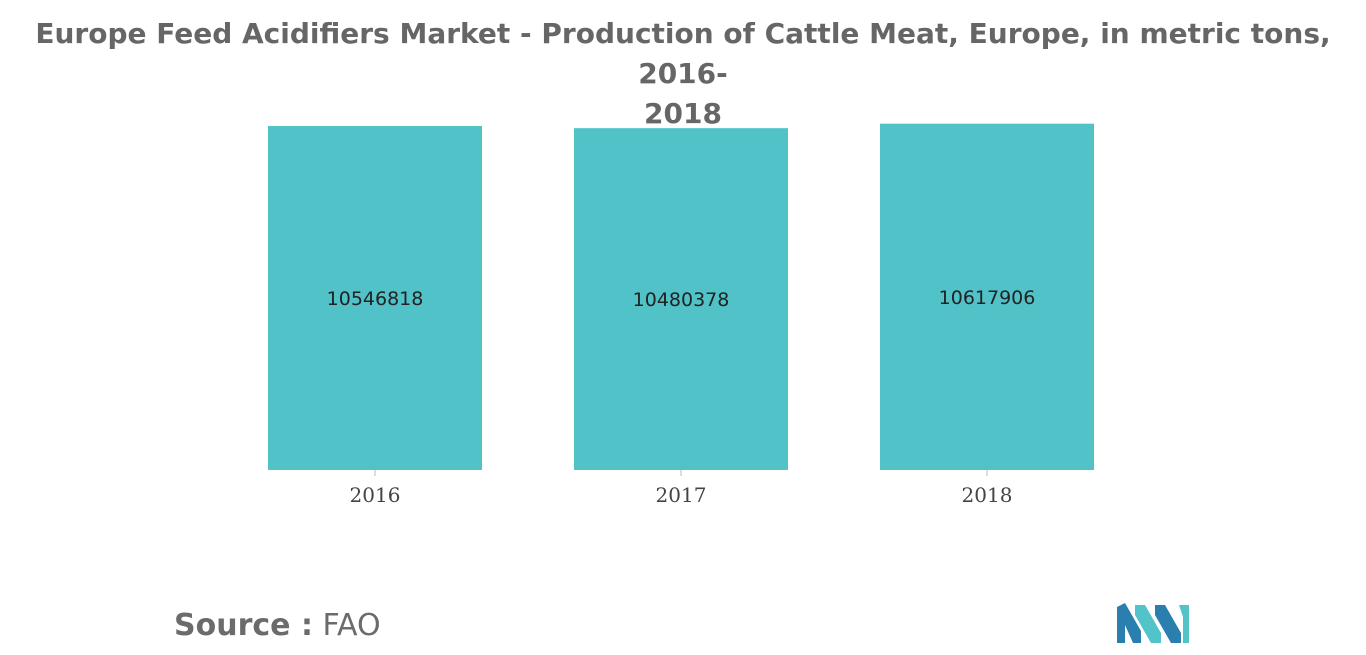 The width and height of the screenshot is (1366, 655). I want to click on chart-title-line-2: 2018, so click(683, 113).